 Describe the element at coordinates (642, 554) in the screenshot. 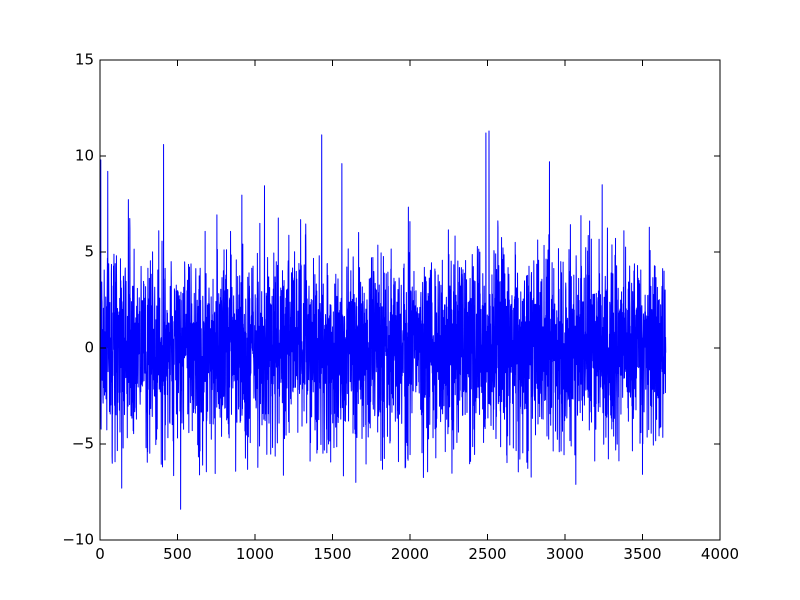

I see `x-tick-label: 3500` at that location.